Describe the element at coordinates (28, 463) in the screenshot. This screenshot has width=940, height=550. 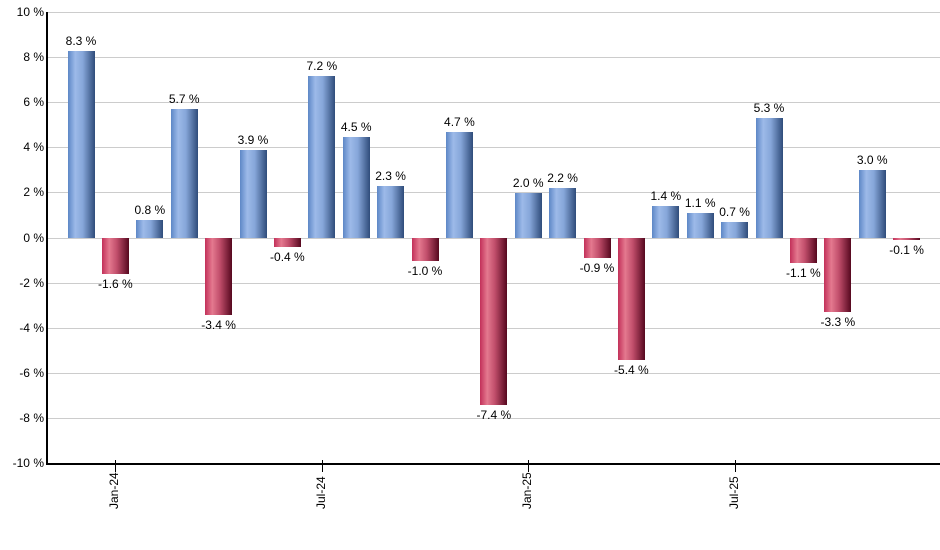
I see `y-axis-tick-label: -10 %` at that location.